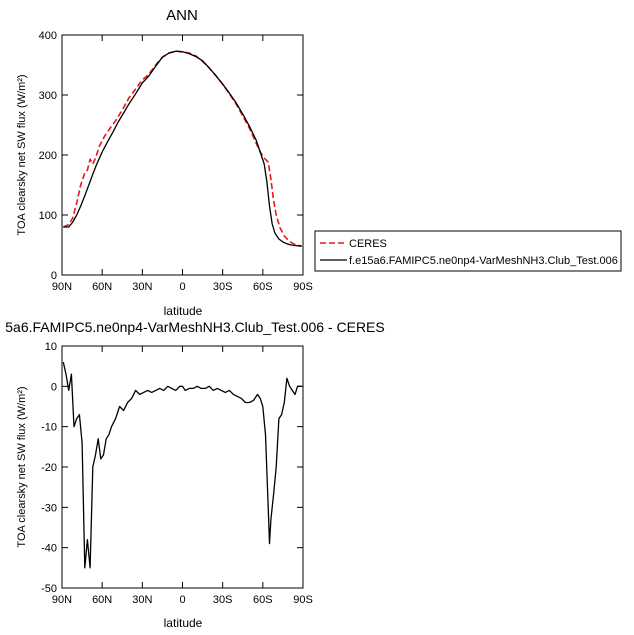 The height and width of the screenshot is (635, 634). I want to click on top-x-tick-label: 0, so click(182, 287).